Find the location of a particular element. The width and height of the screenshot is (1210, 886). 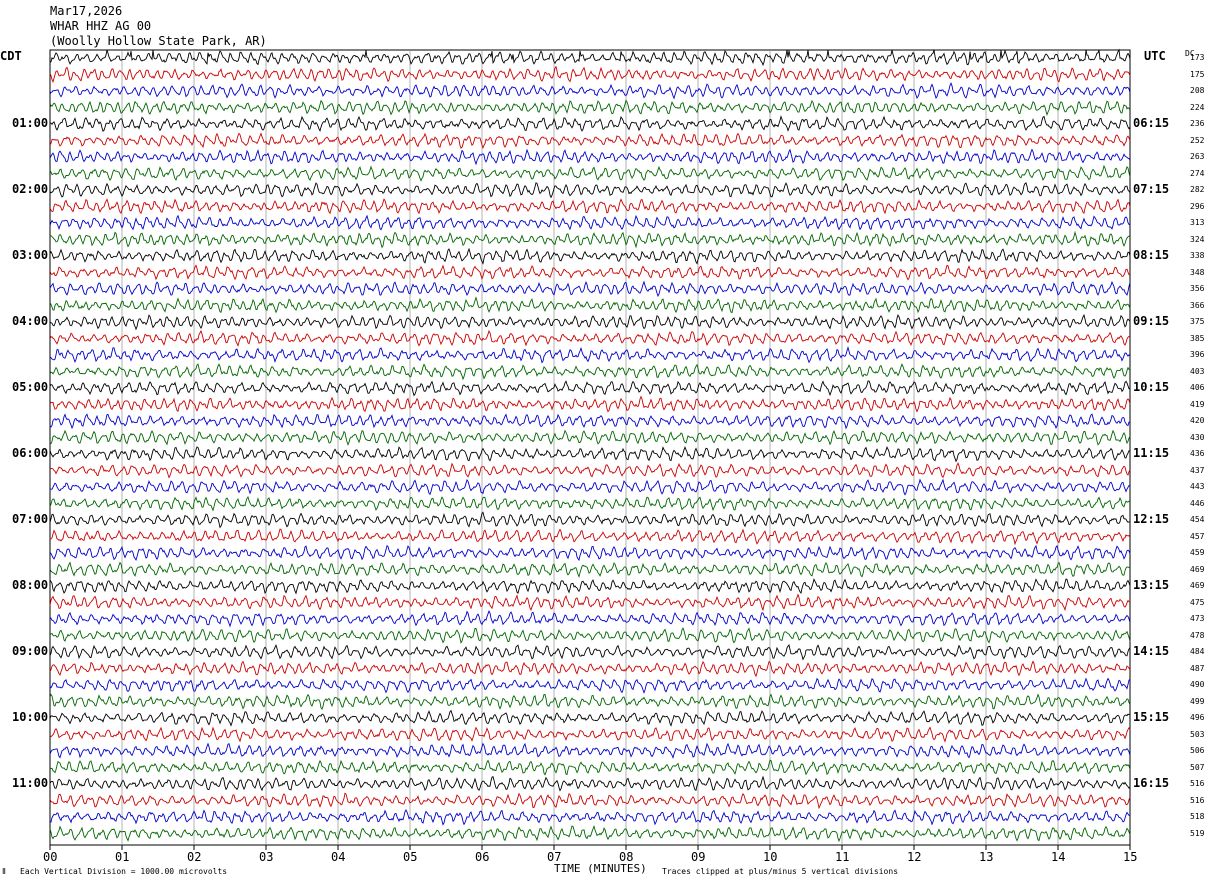

x-tick-label: 15 is located at coordinates (1130, 857).